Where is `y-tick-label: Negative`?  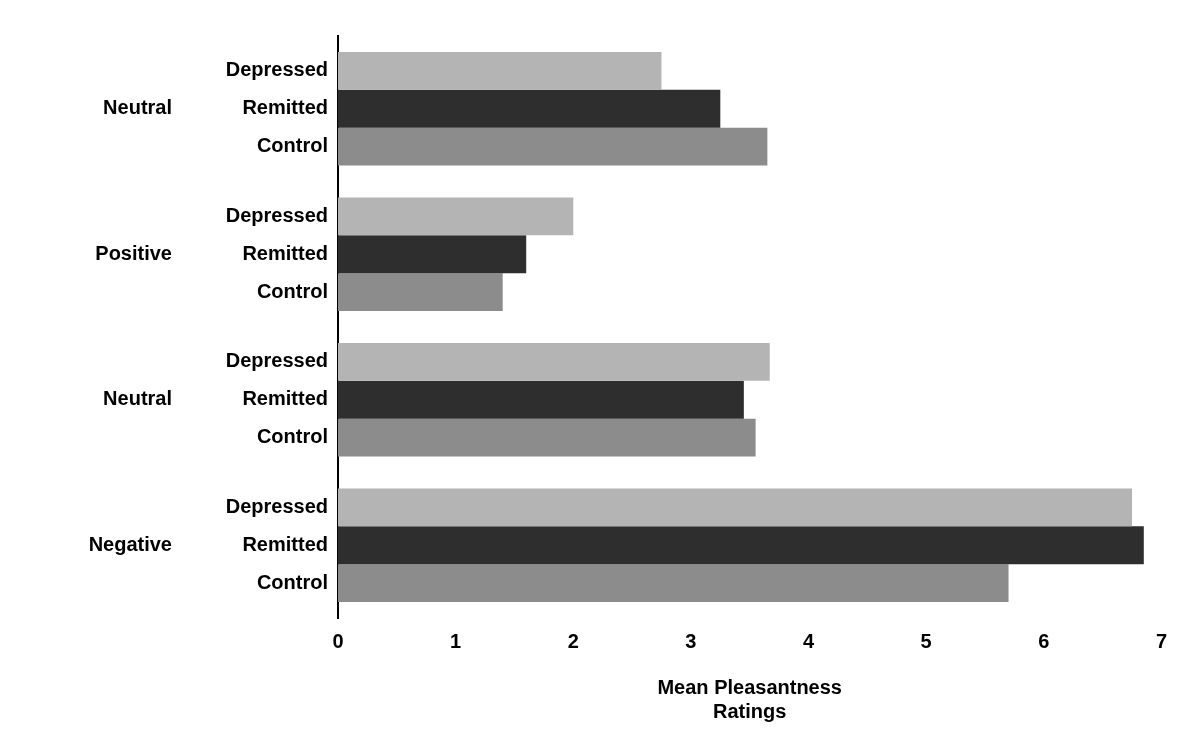
y-tick-label: Negative is located at coordinates (130, 543).